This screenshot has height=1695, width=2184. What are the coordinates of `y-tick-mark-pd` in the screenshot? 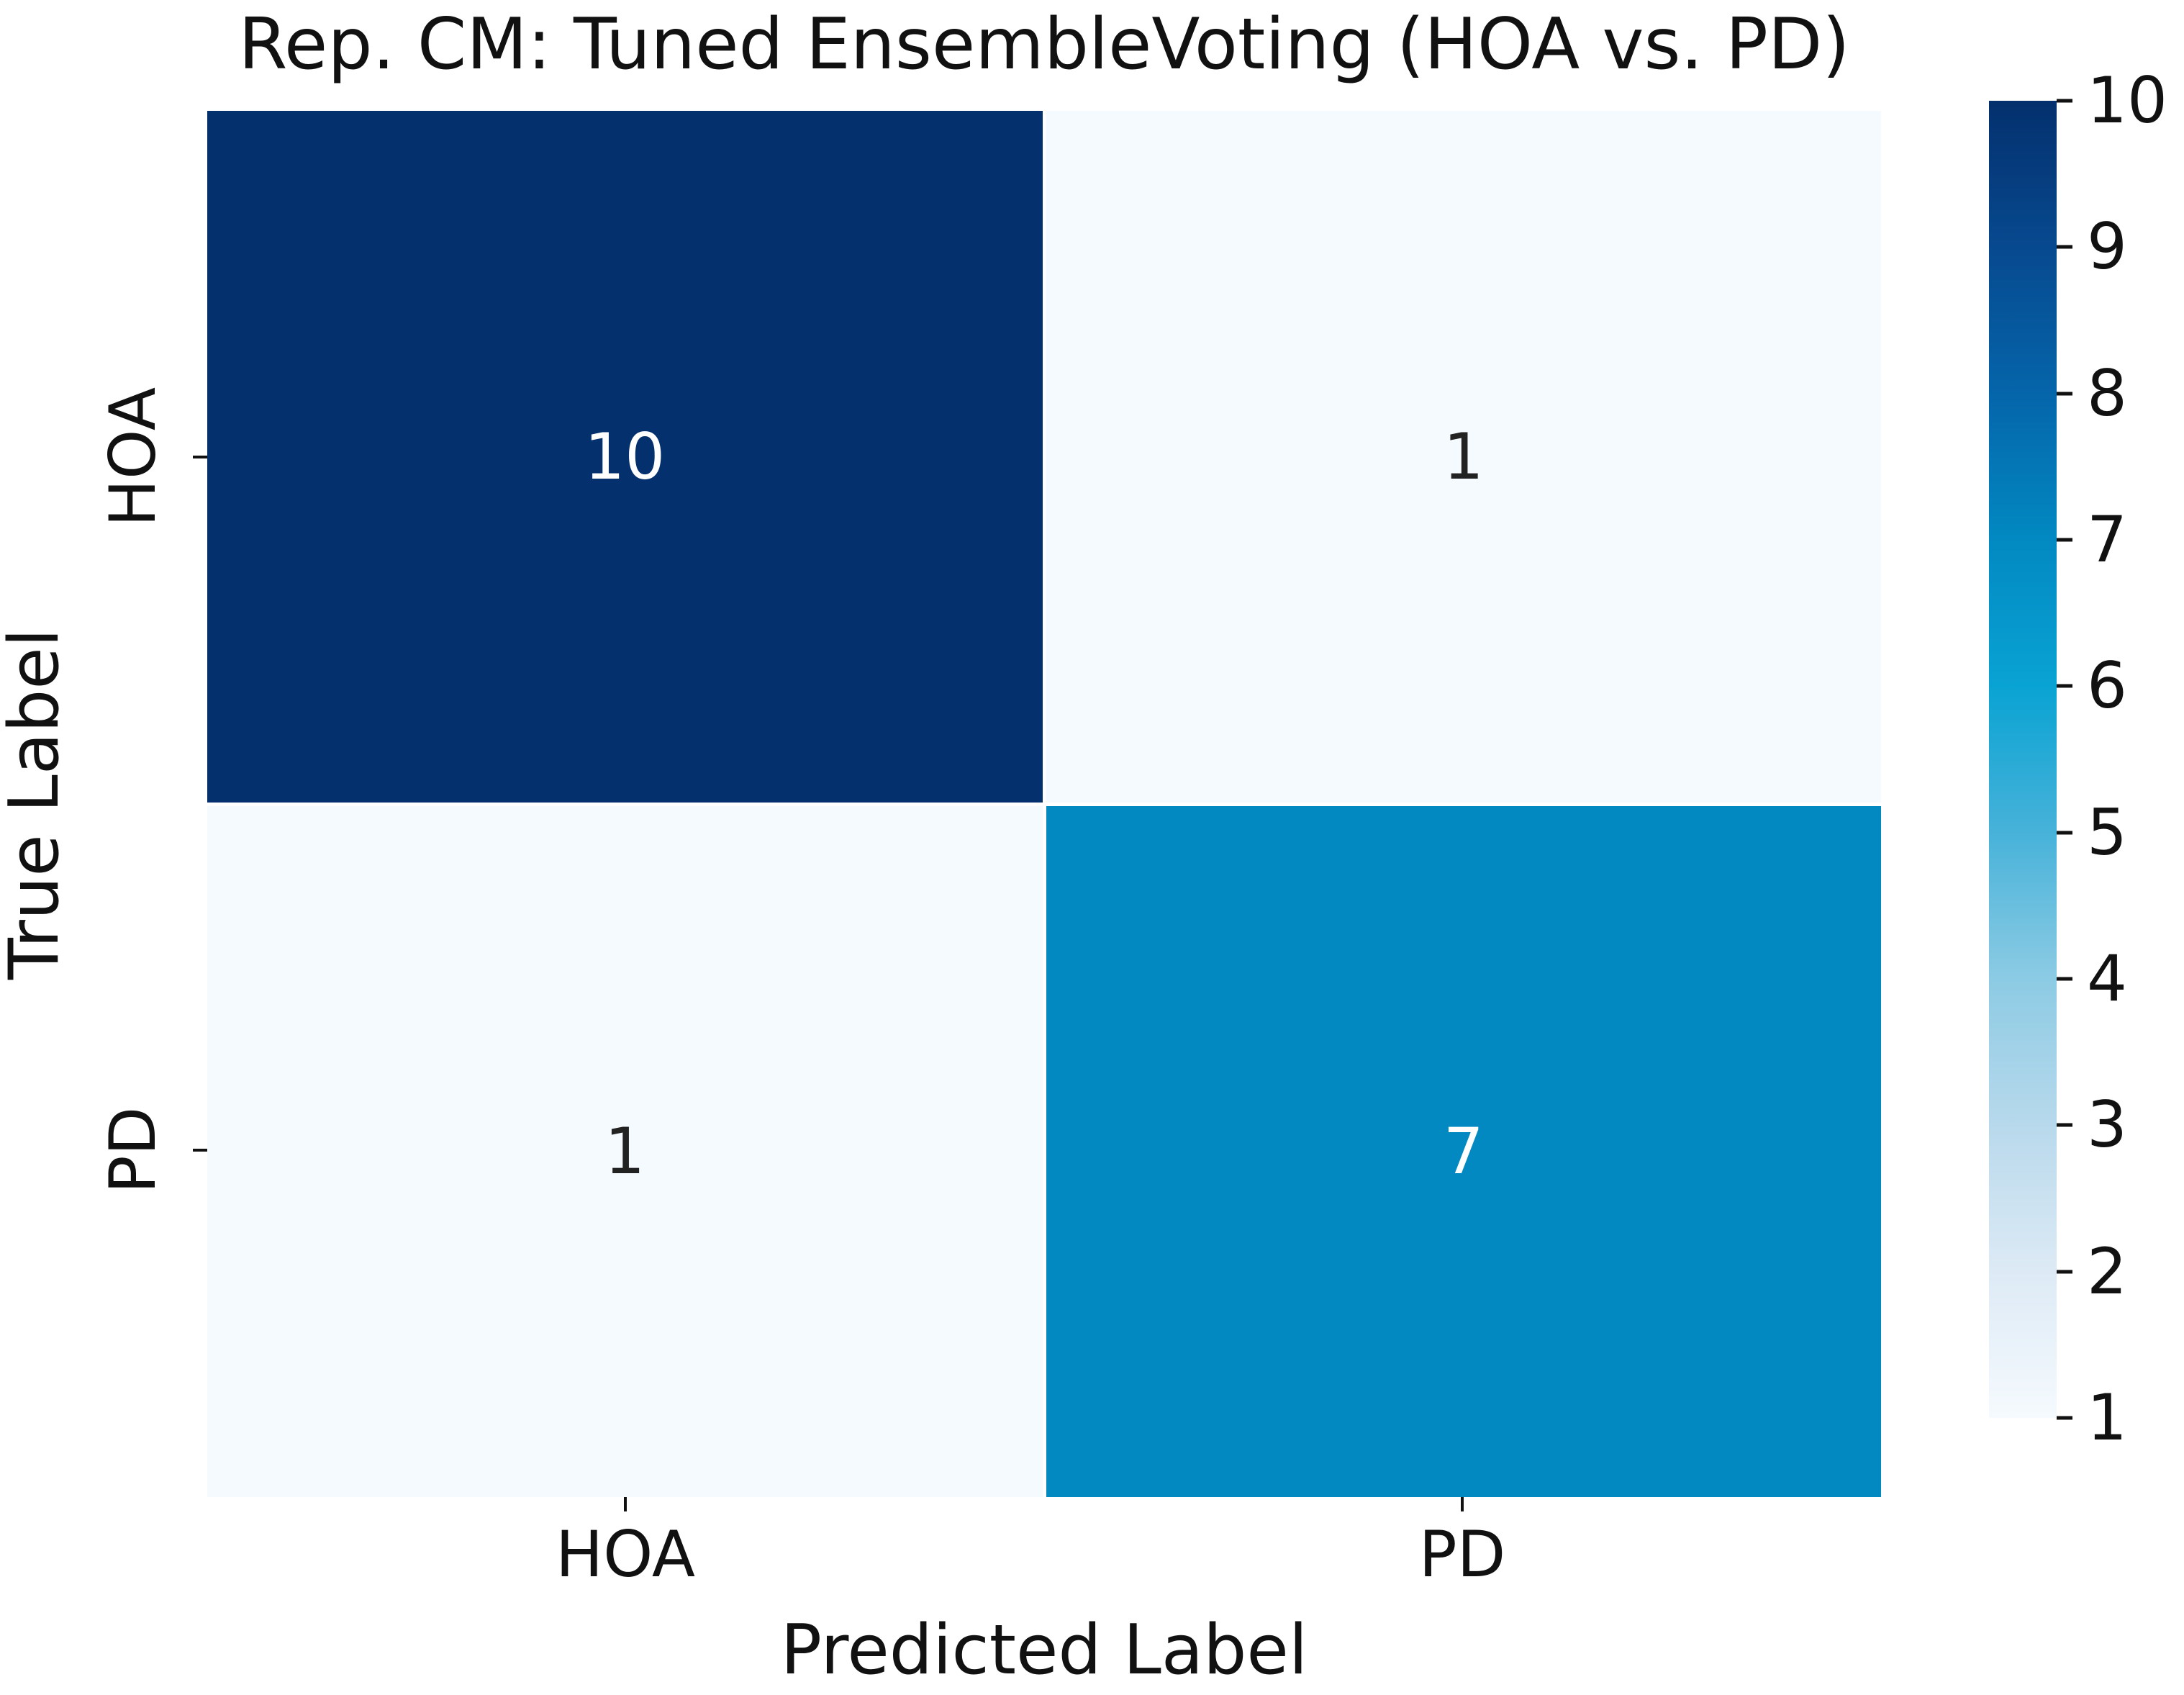 It's located at (200, 1150).